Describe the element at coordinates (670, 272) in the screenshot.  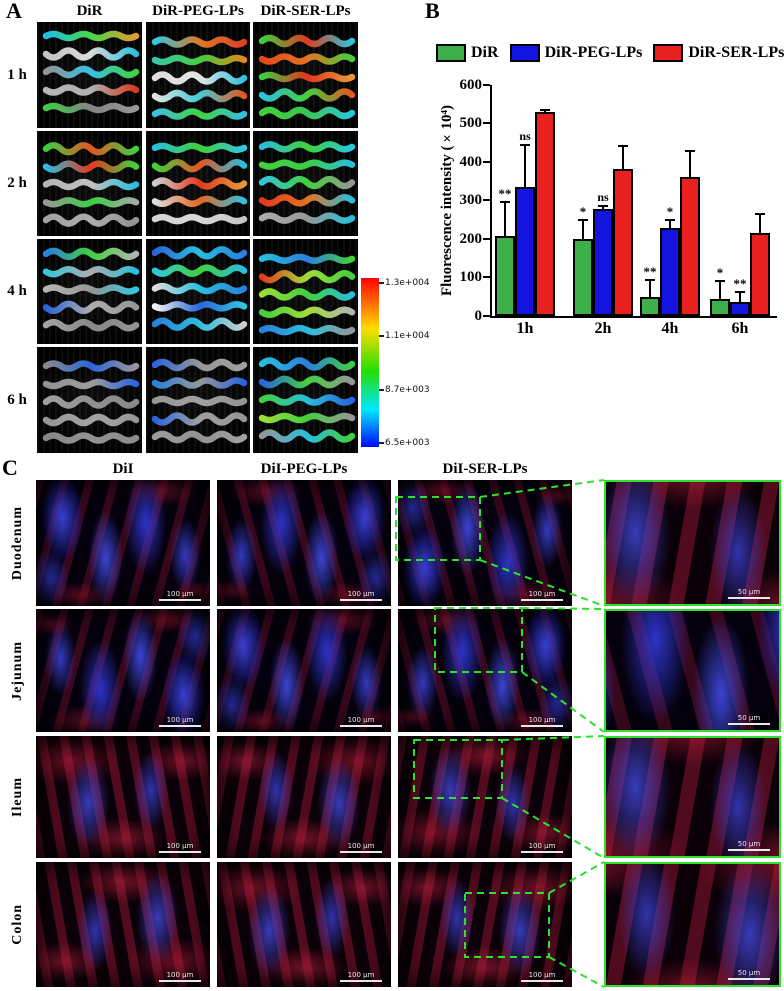
I see `bar-dir-peg-lps-4h` at that location.